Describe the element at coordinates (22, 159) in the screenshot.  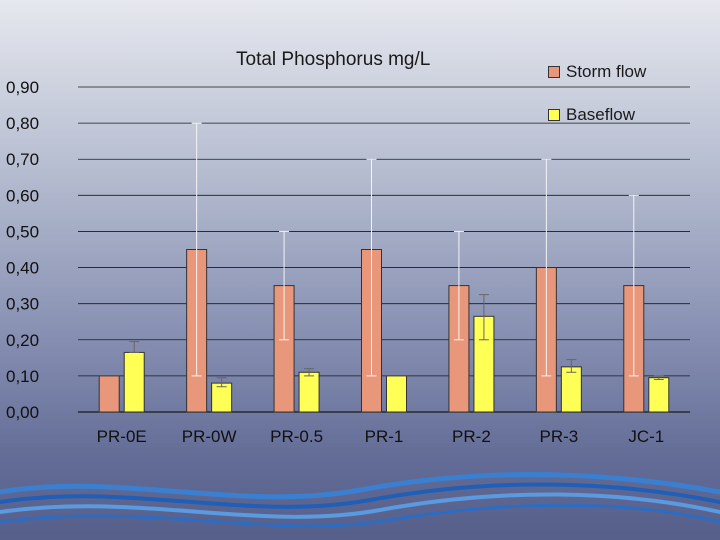
I see `y-tick-label: 0,70` at that location.